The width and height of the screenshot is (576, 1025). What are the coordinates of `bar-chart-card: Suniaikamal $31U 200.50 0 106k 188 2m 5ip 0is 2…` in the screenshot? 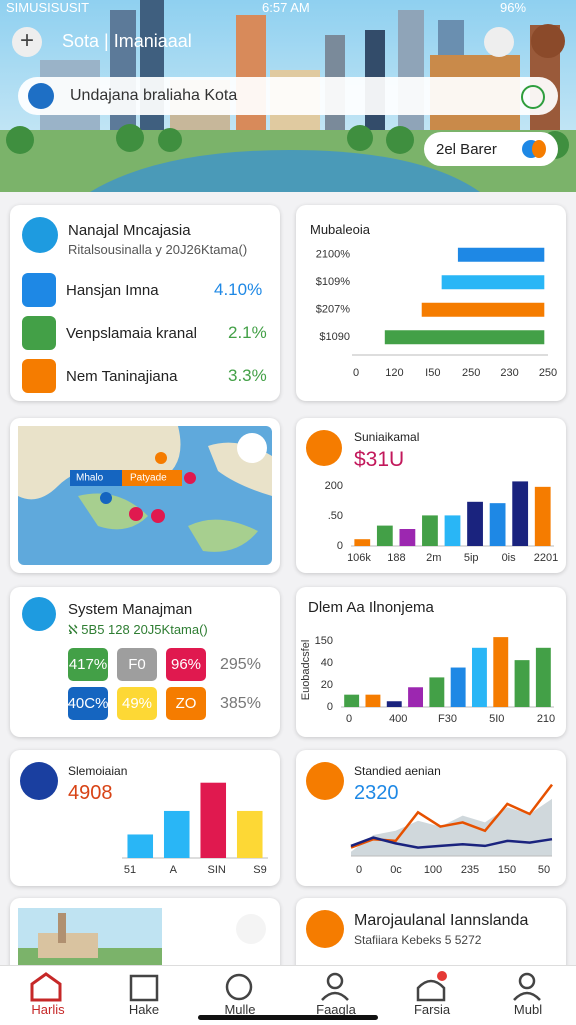 It's located at (431, 495).